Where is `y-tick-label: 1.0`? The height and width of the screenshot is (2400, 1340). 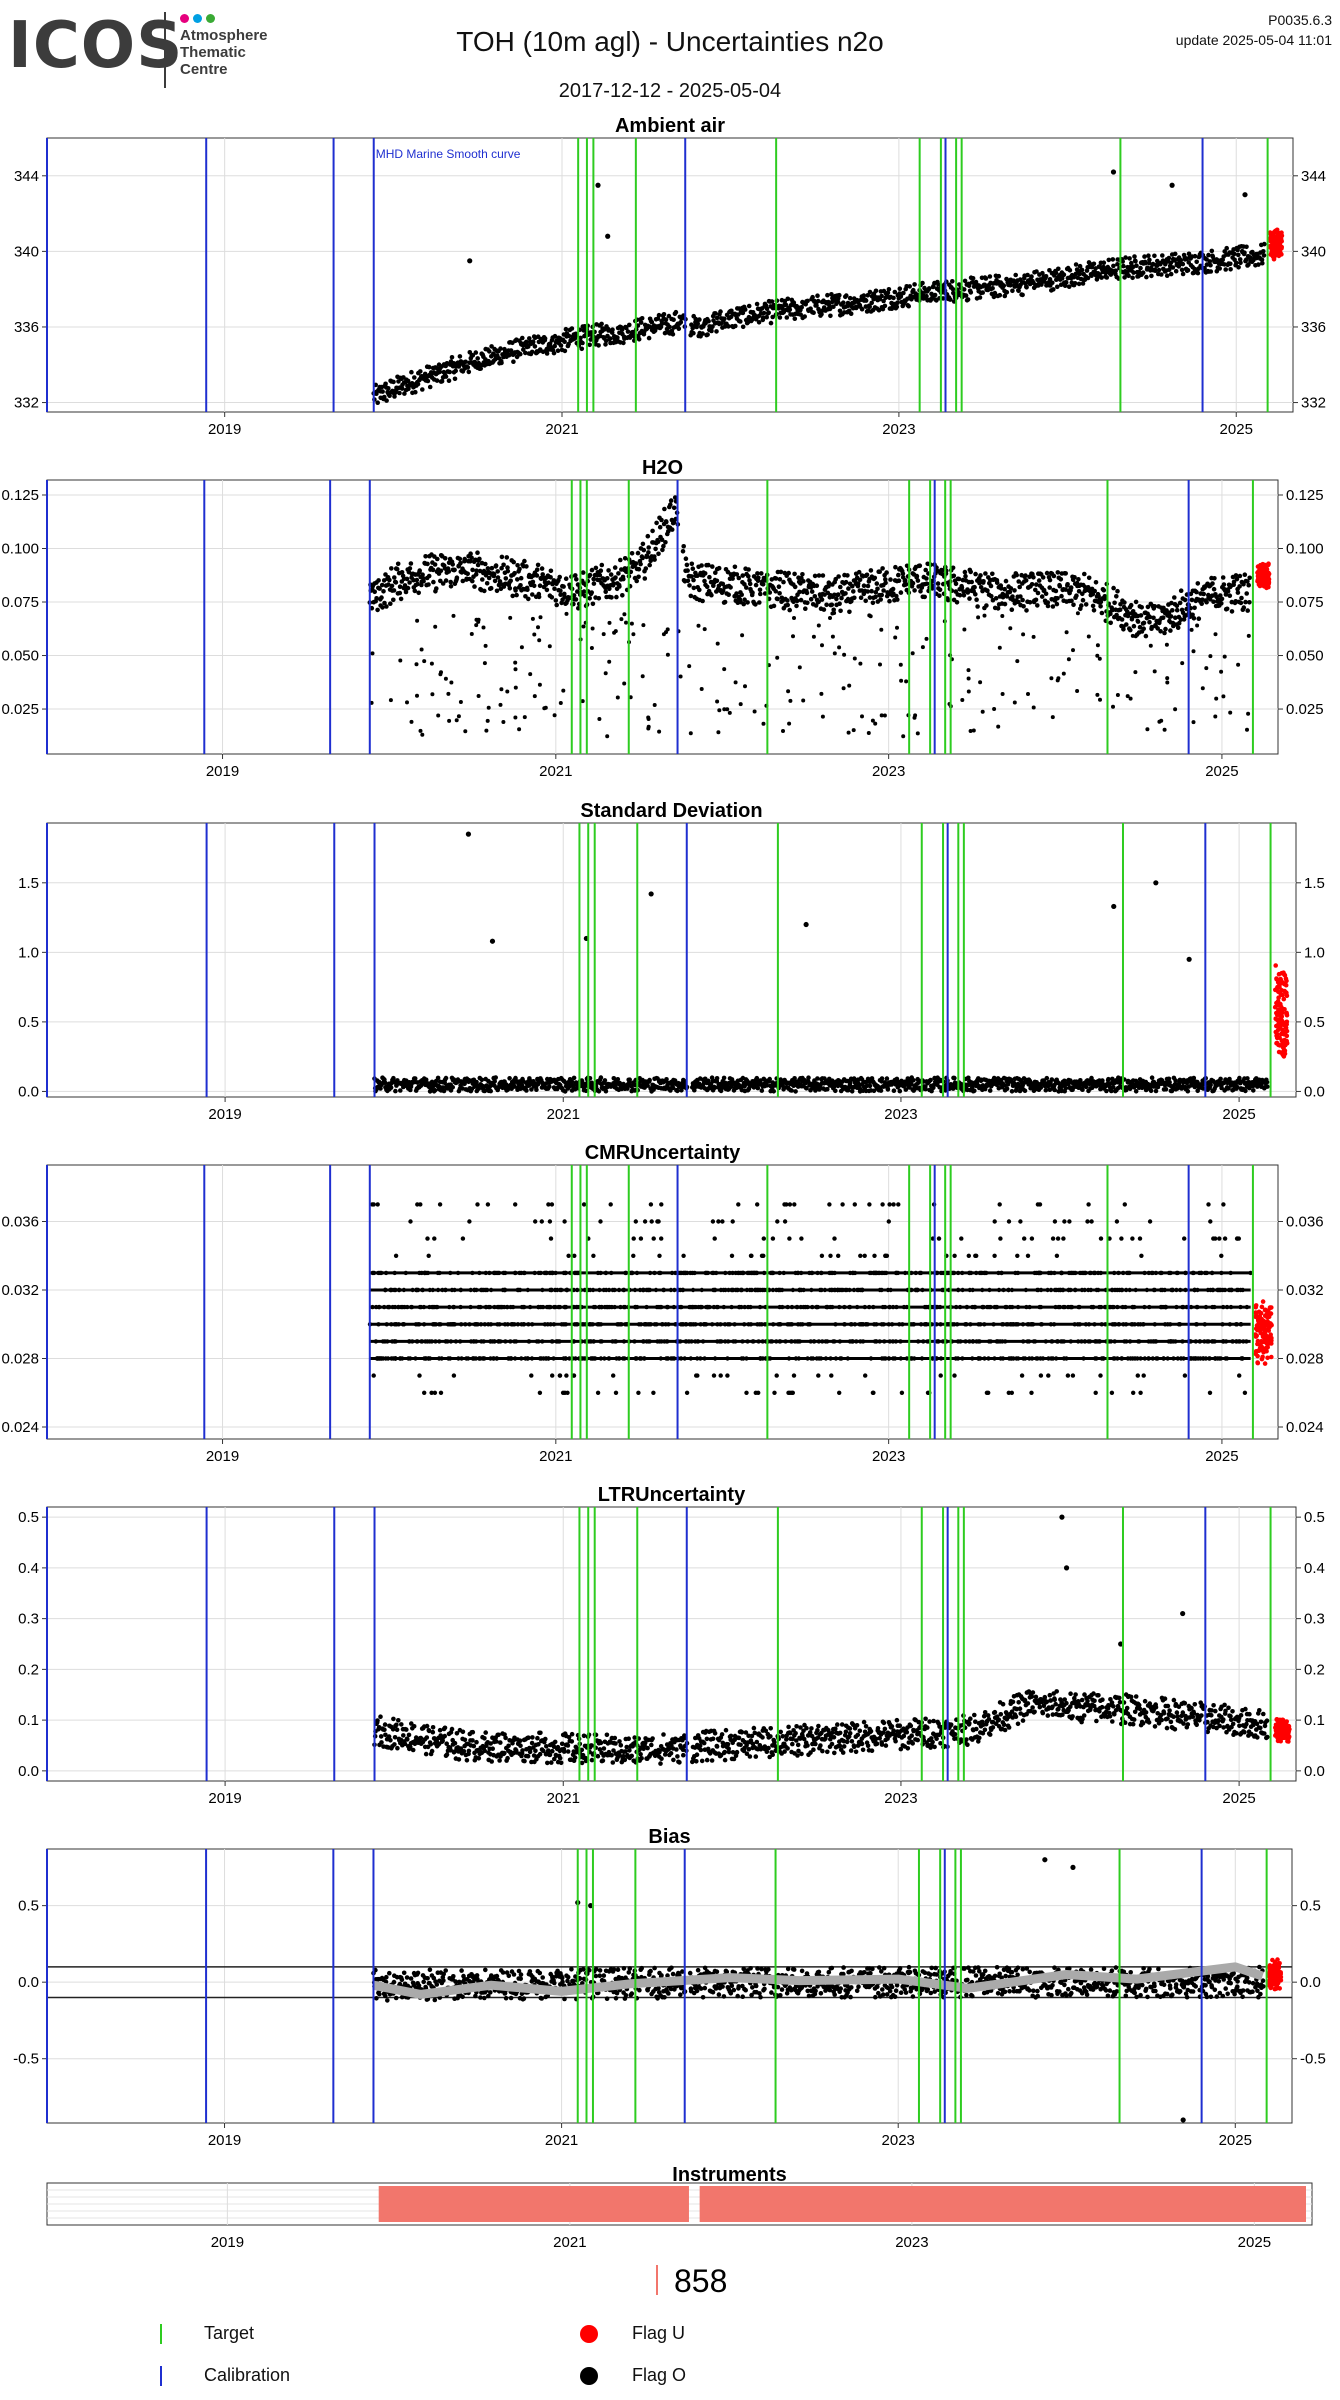
y-tick-label: 1.0 is located at coordinates (28, 952).